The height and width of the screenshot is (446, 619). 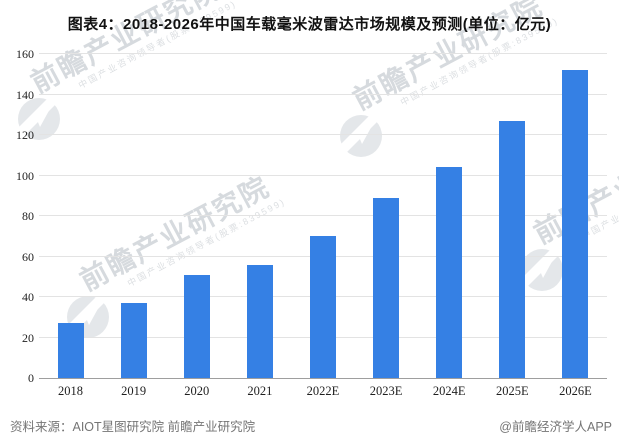 I want to click on y-tick-60: 60, so click(x=28, y=256).